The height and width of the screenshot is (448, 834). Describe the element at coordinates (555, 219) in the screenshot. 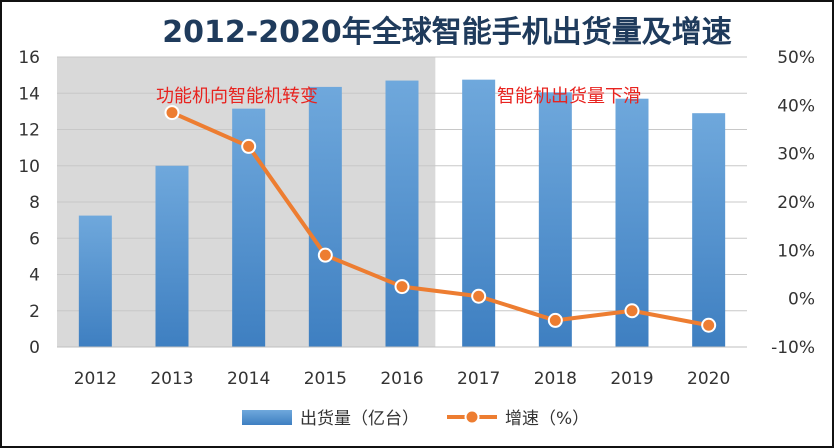

I see `bar-2018` at that location.